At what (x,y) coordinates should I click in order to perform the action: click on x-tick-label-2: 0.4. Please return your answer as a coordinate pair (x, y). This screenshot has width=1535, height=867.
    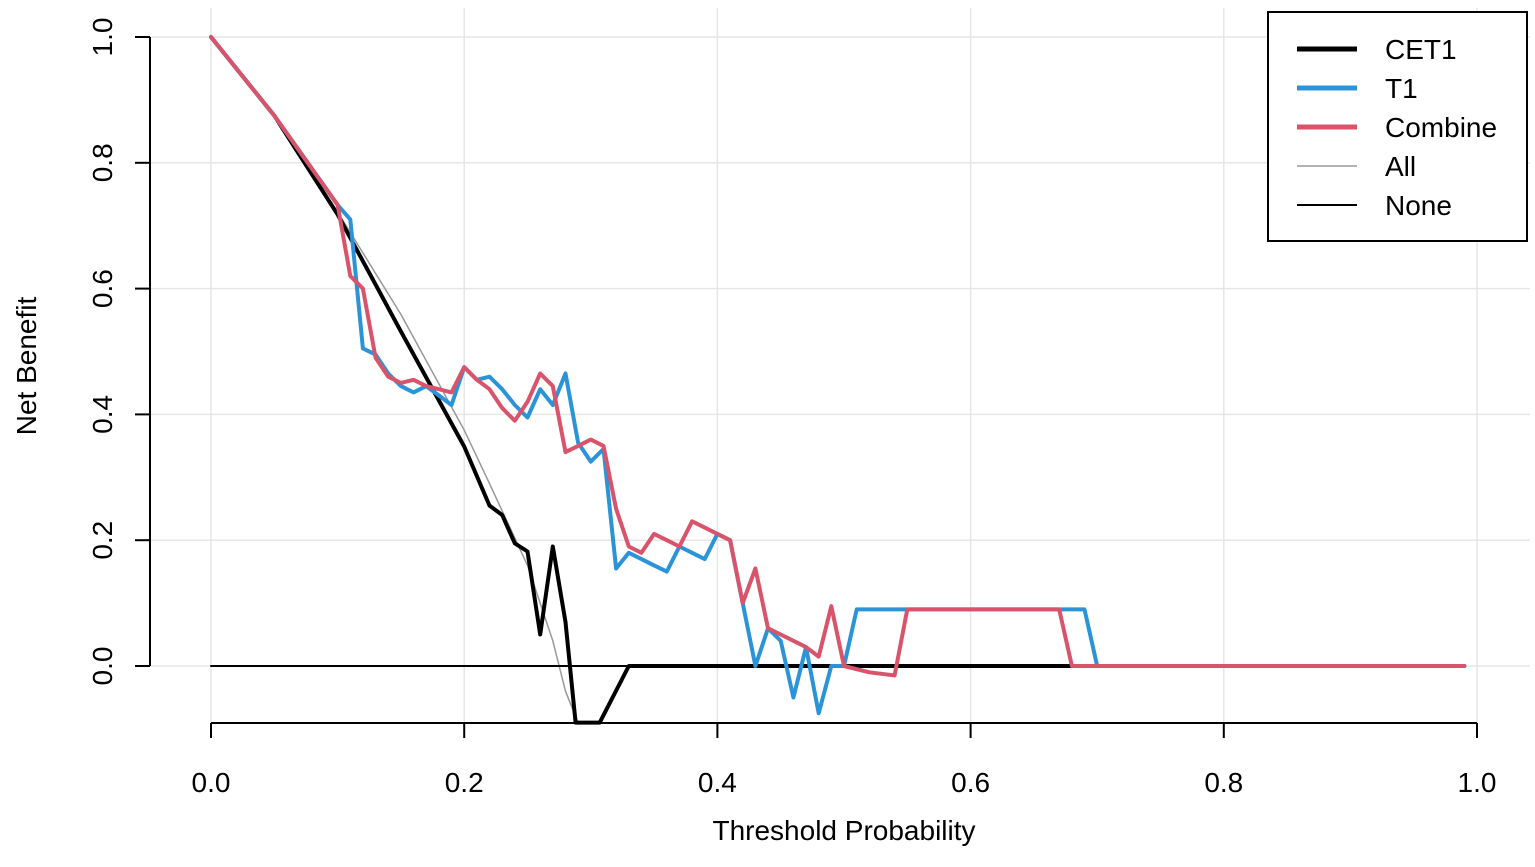
    Looking at the image, I should click on (717, 782).